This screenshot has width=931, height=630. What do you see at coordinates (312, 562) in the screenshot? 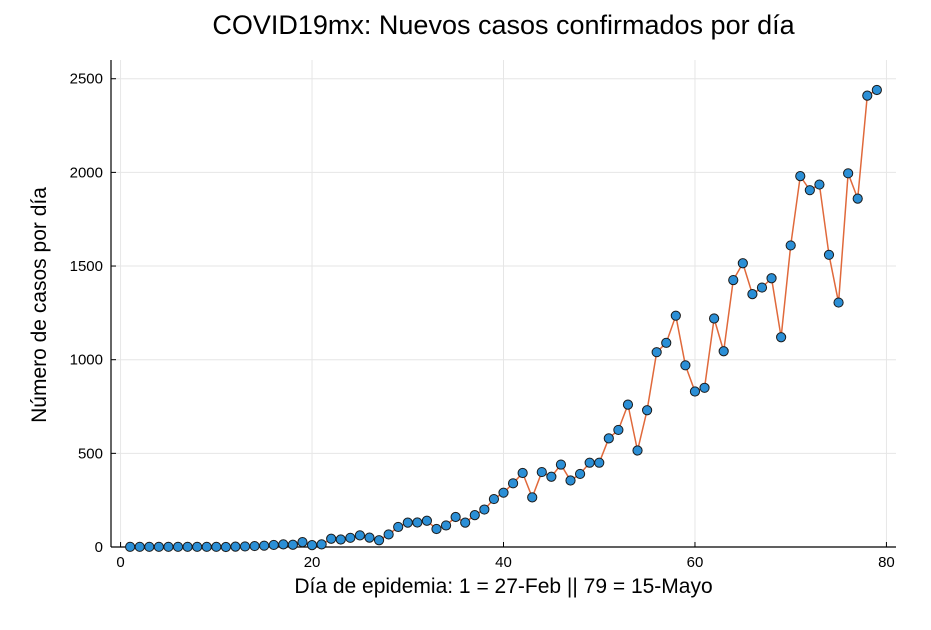
I see `x-tick-label: 20` at bounding box center [312, 562].